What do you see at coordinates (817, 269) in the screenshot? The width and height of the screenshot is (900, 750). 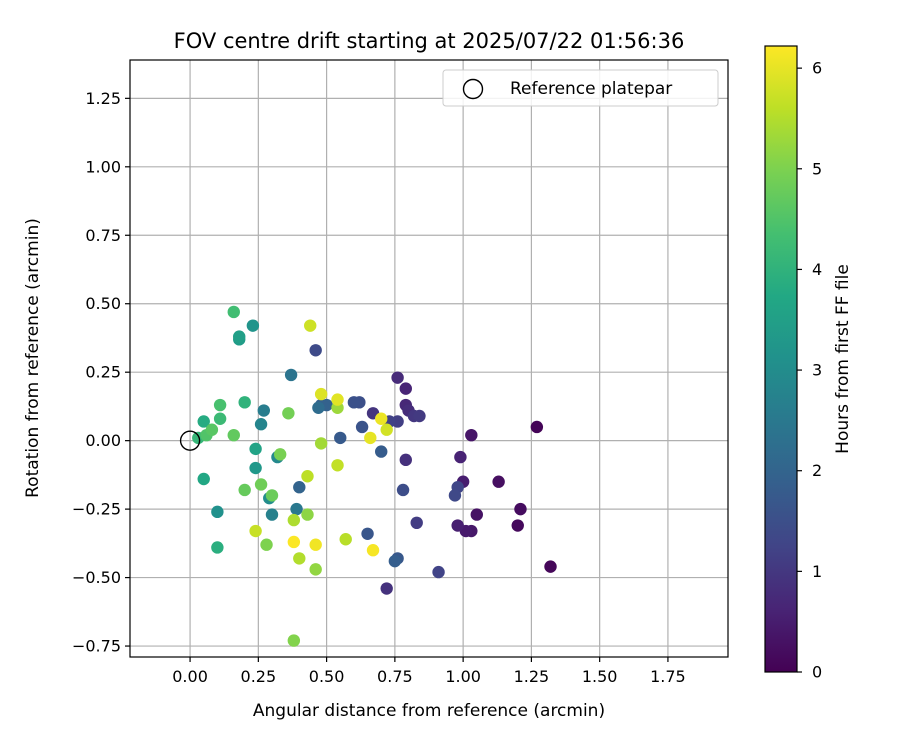 I see `colorbar-tick-label: 4` at bounding box center [817, 269].